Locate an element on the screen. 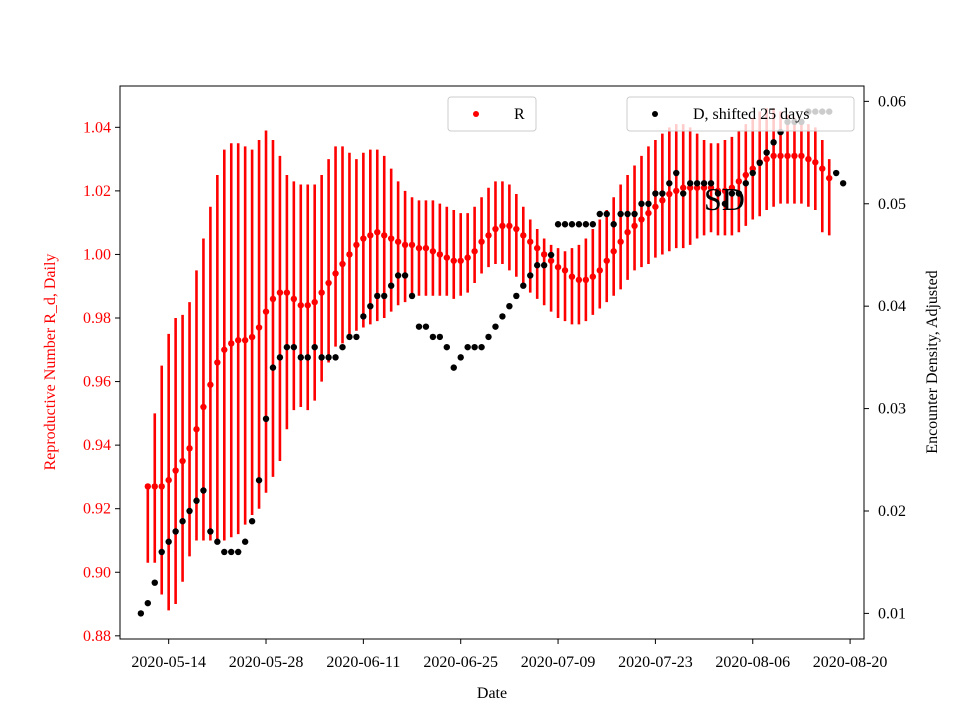  legend-d-label: D, shifted 25 days is located at coordinates (751, 114).